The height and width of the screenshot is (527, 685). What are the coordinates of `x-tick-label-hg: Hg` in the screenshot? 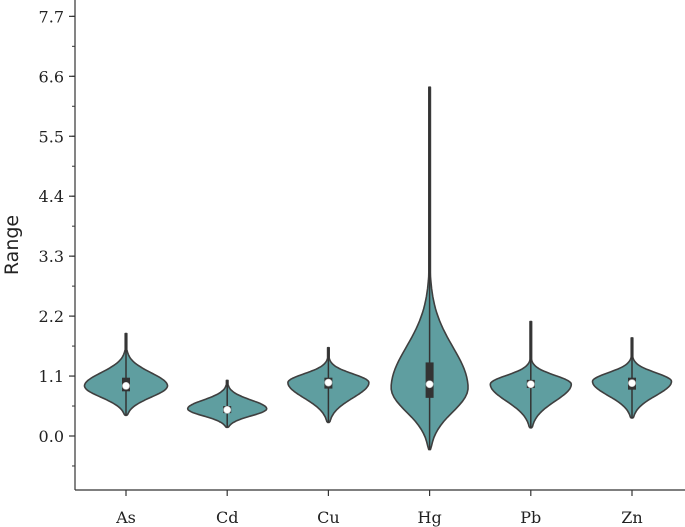 It's located at (429, 517).